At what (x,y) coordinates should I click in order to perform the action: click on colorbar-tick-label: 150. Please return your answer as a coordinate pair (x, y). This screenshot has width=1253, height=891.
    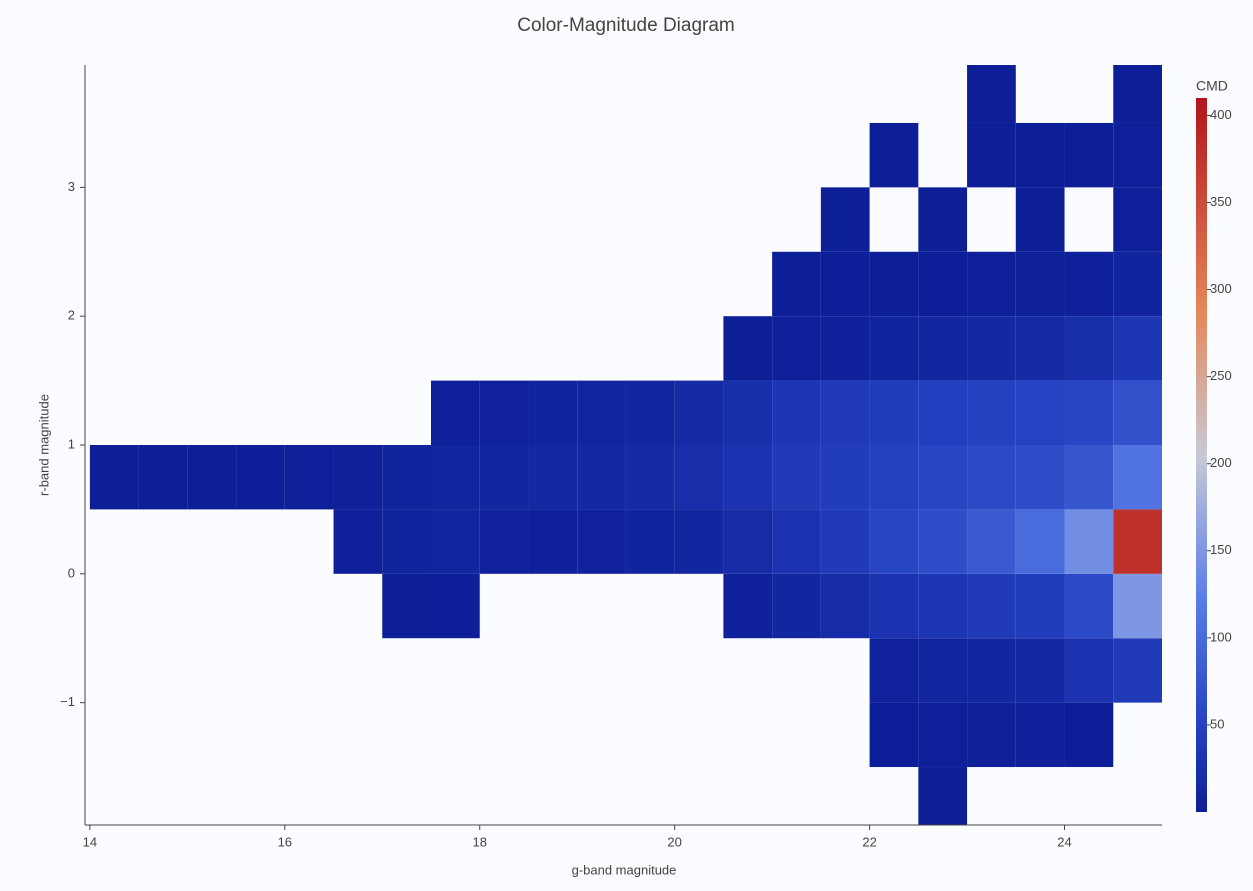
    Looking at the image, I should click on (1221, 549).